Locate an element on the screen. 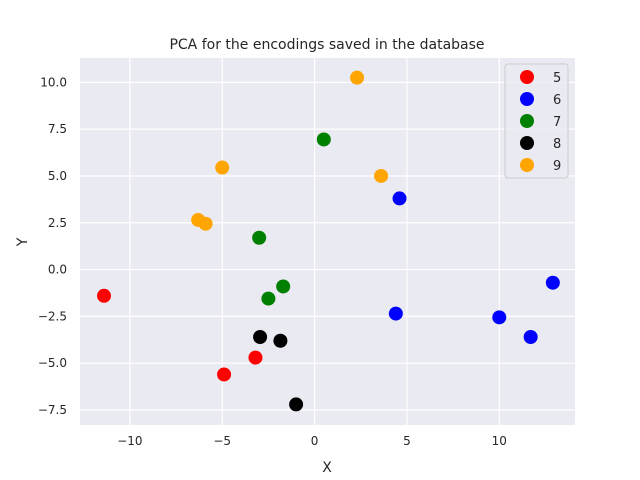  legend-label-6: 6 is located at coordinates (557, 100).